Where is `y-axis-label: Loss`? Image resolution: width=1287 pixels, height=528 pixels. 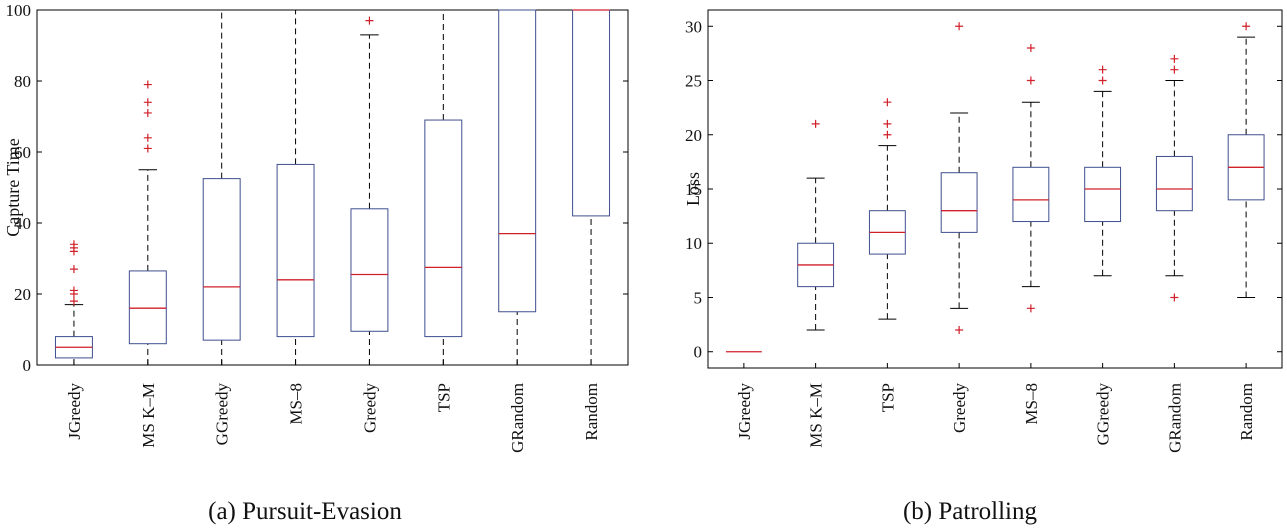 y-axis-label: Loss is located at coordinates (693, 189).